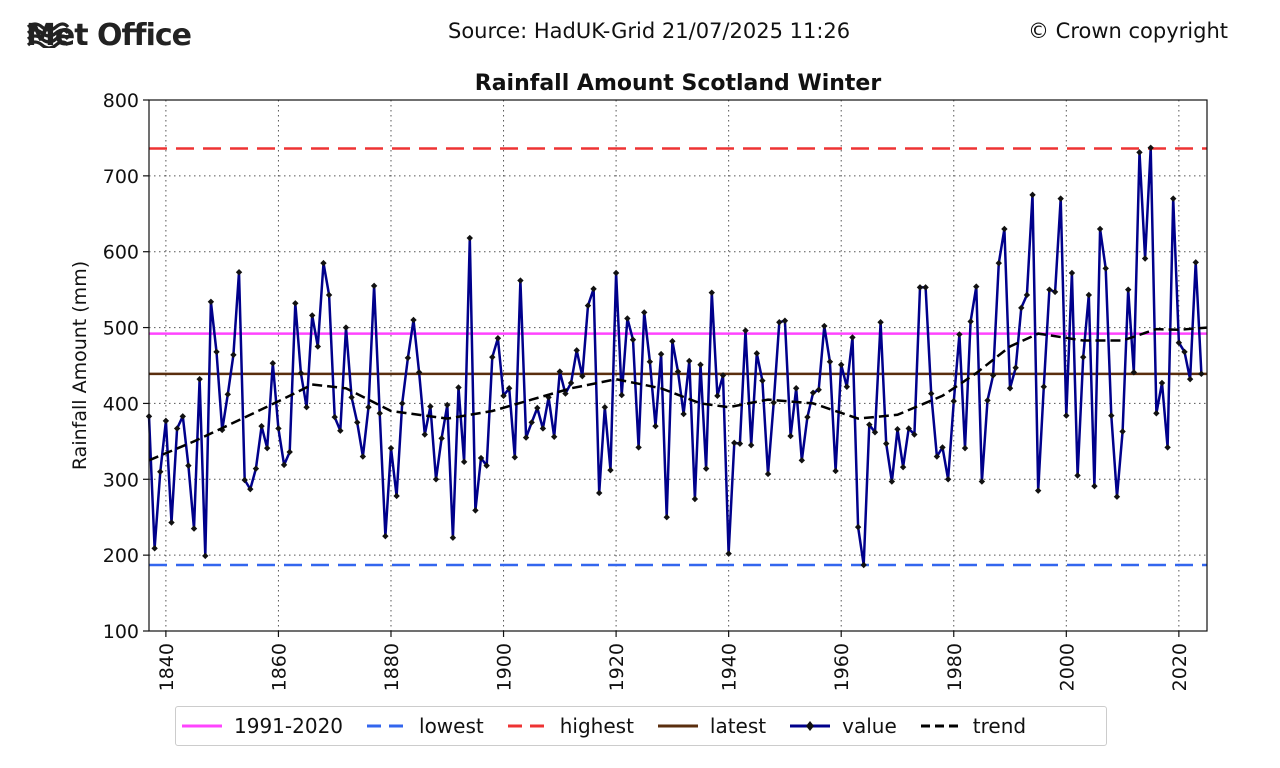 The image size is (1280, 768). What do you see at coordinates (570, 726) in the screenshot?
I see `legend-item-highest: highest` at bounding box center [570, 726].